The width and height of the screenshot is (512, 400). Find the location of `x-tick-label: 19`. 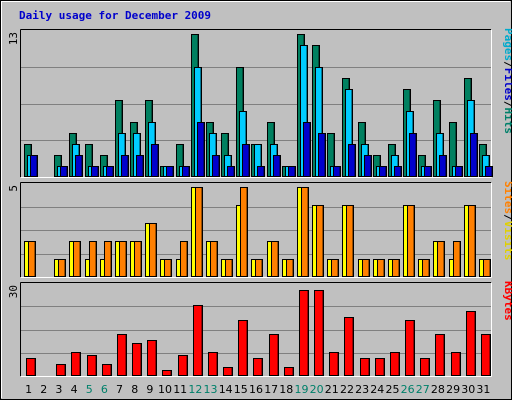

x-tick-label: 19 is located at coordinates (302, 389).